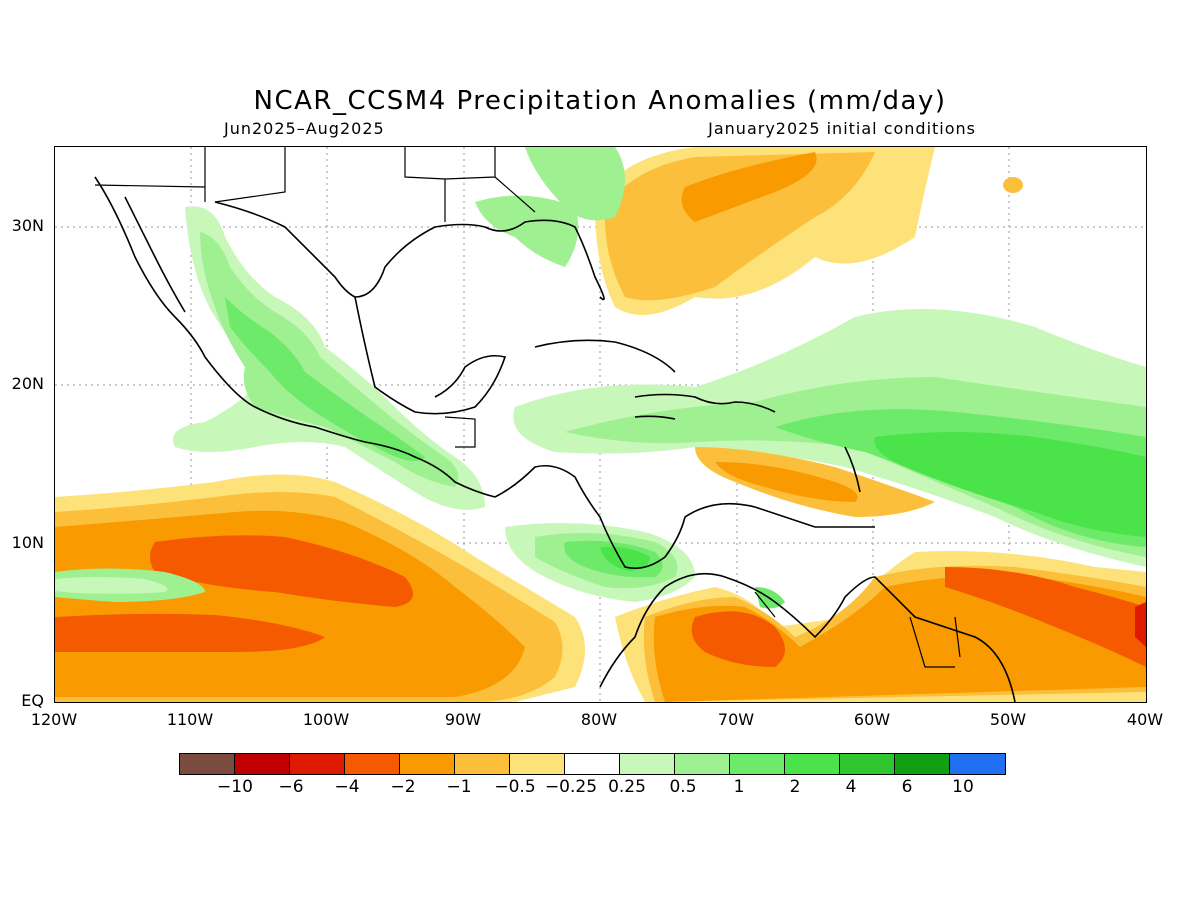 The height and width of the screenshot is (900, 1200). What do you see at coordinates (1145, 719) in the screenshot?
I see `x-tick-40w: 40W` at bounding box center [1145, 719].